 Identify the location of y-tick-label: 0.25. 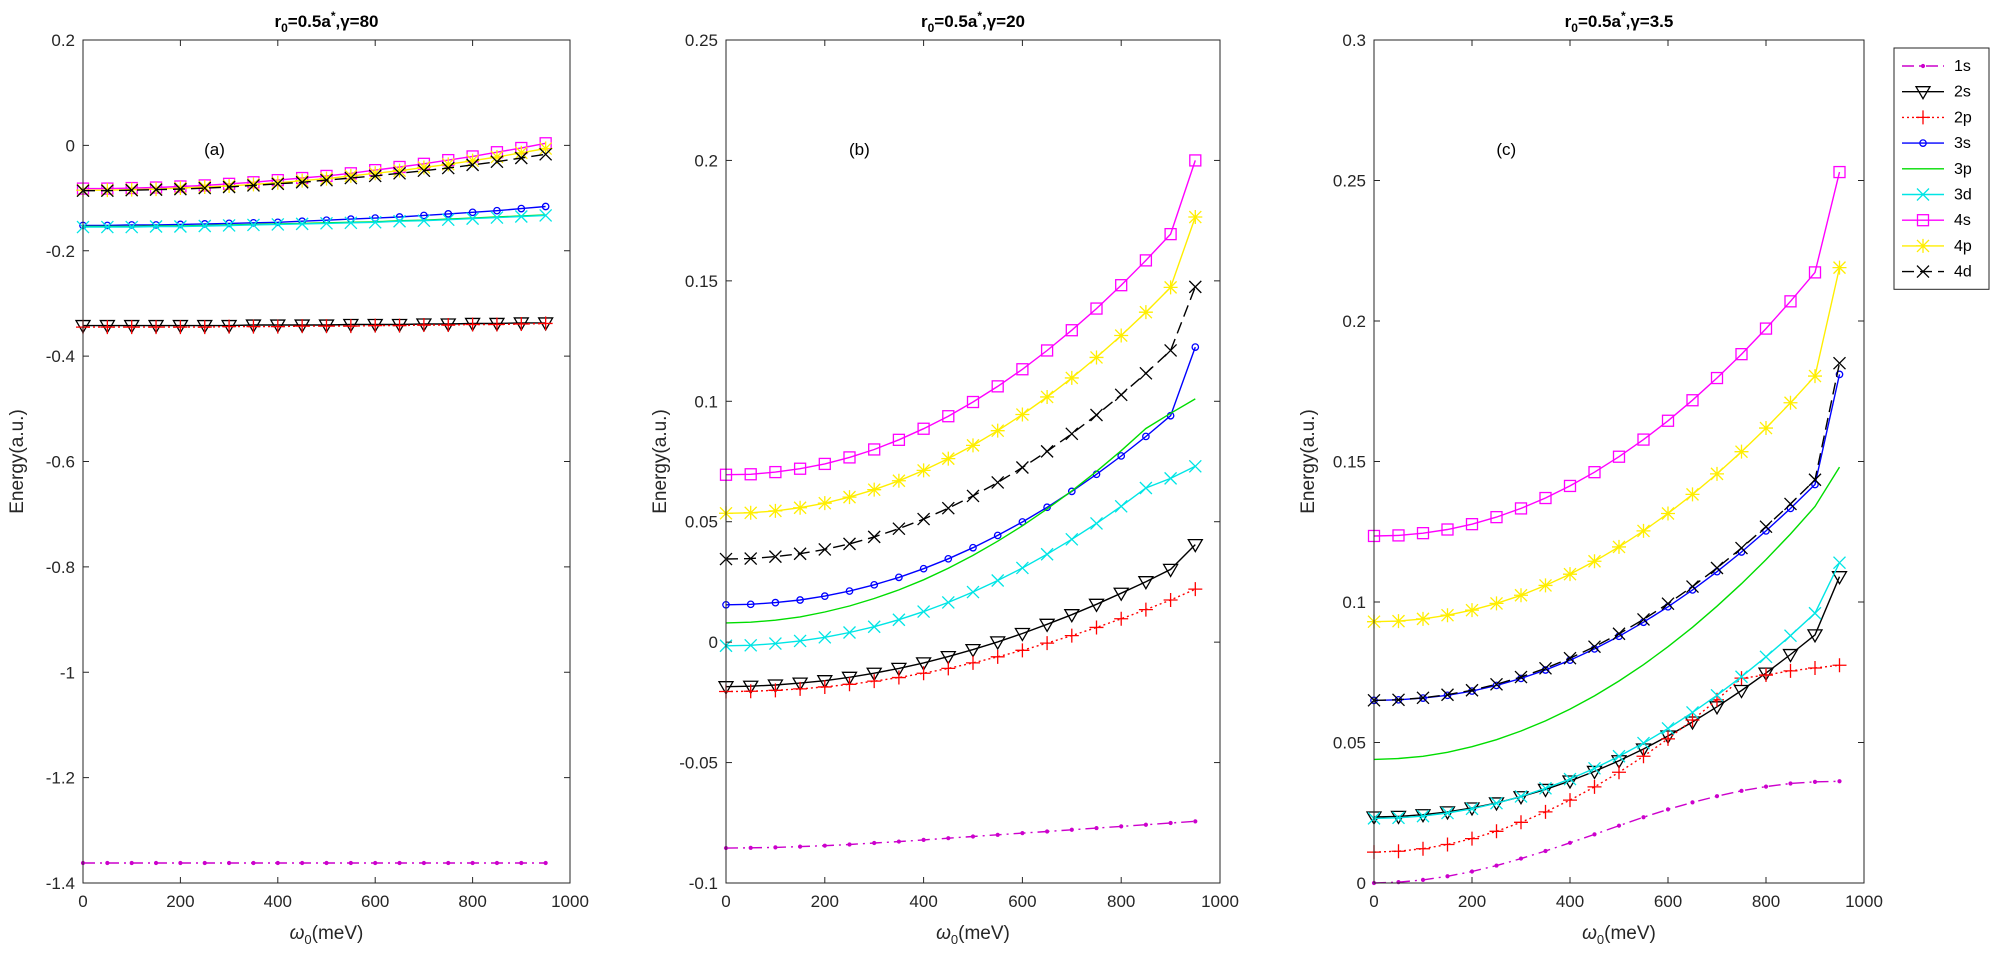
(701, 40).